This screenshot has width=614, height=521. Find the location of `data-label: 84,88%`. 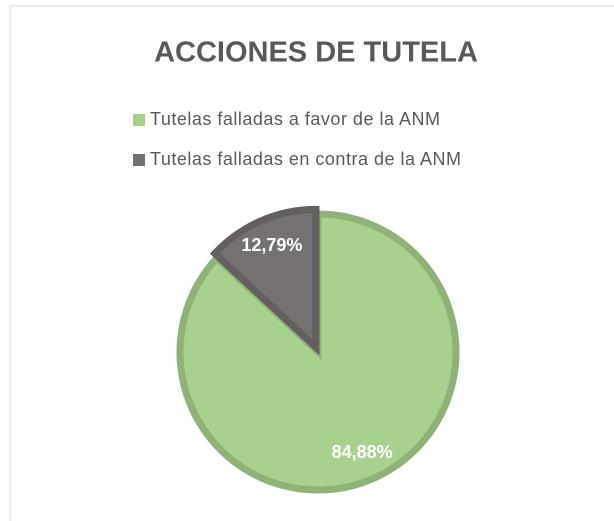

data-label: 84,88% is located at coordinates (362, 452).